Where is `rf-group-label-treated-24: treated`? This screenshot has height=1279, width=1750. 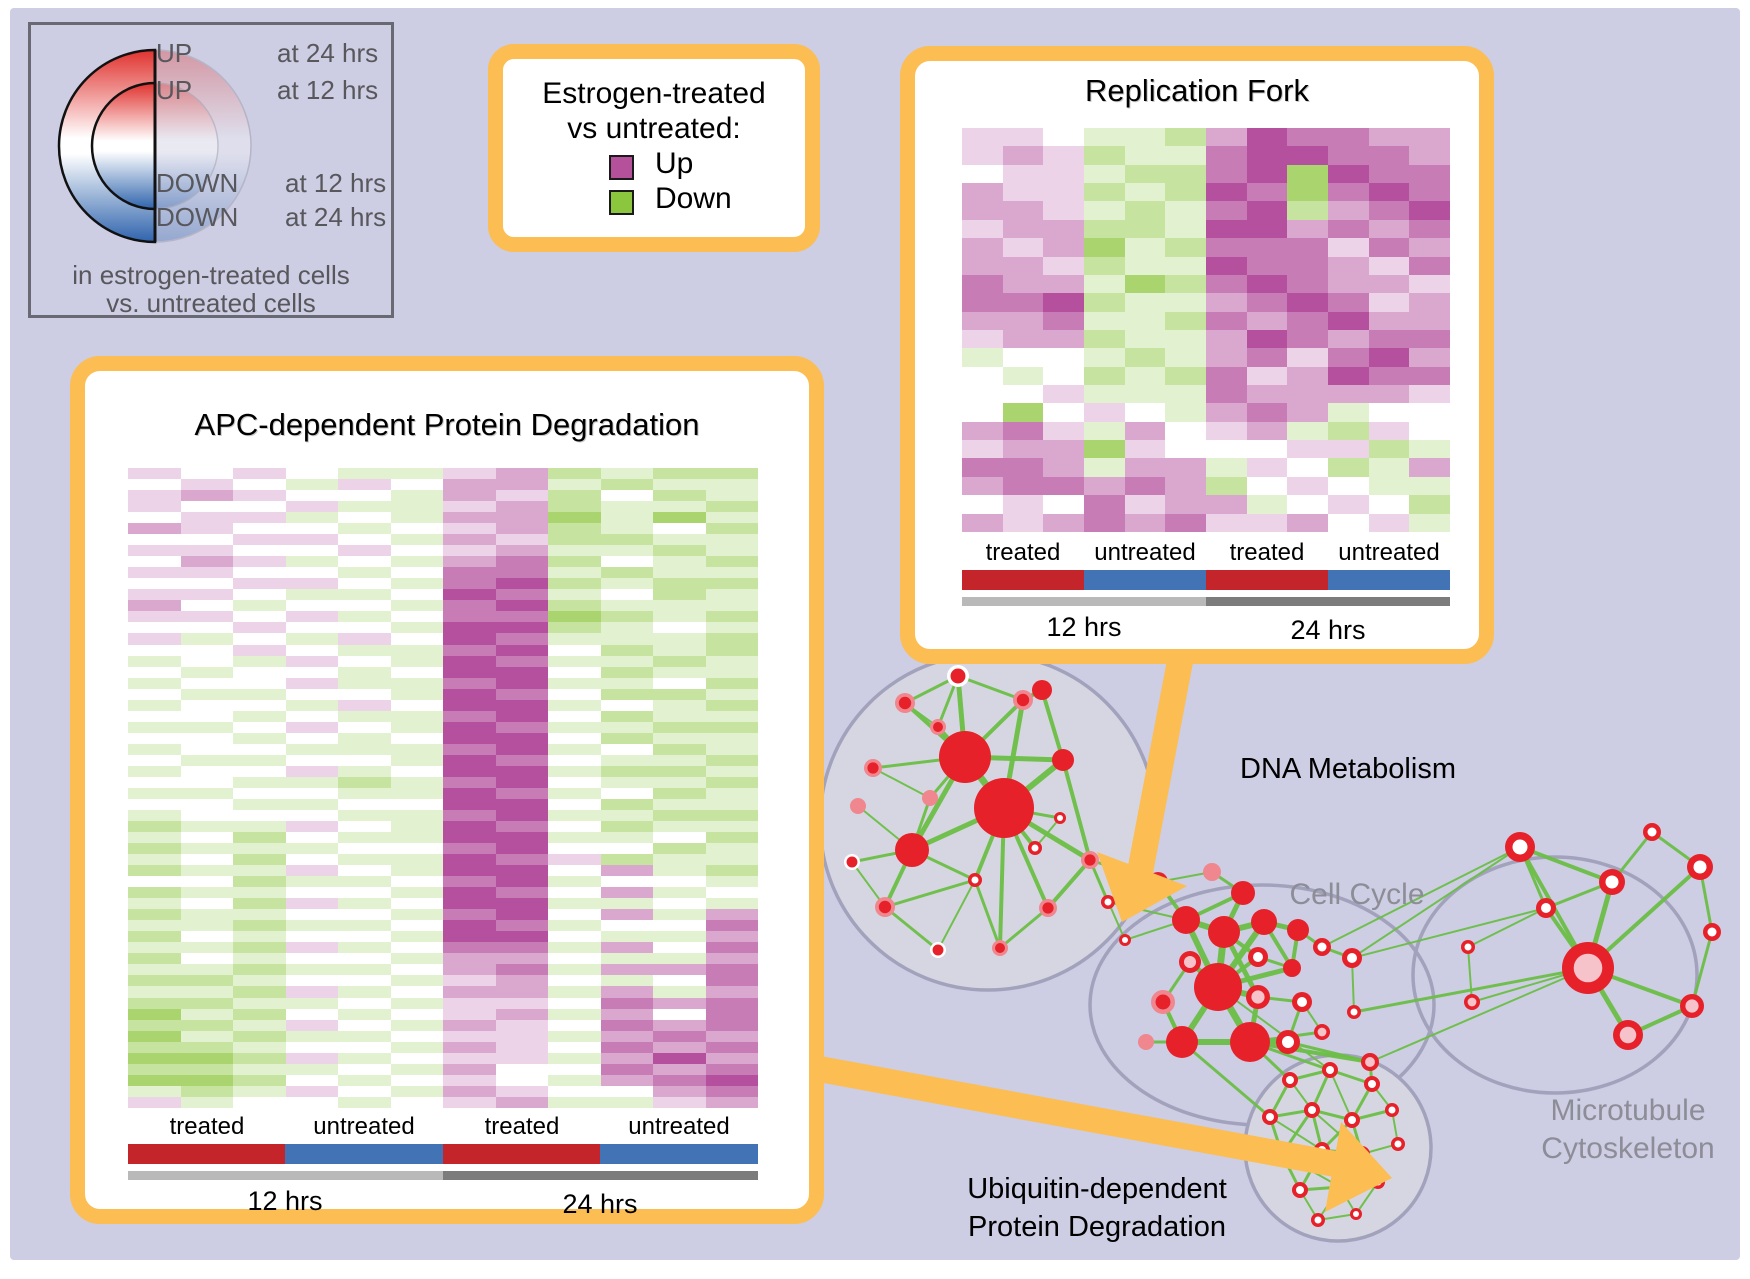 rf-group-label-treated-24: treated is located at coordinates (1267, 552).